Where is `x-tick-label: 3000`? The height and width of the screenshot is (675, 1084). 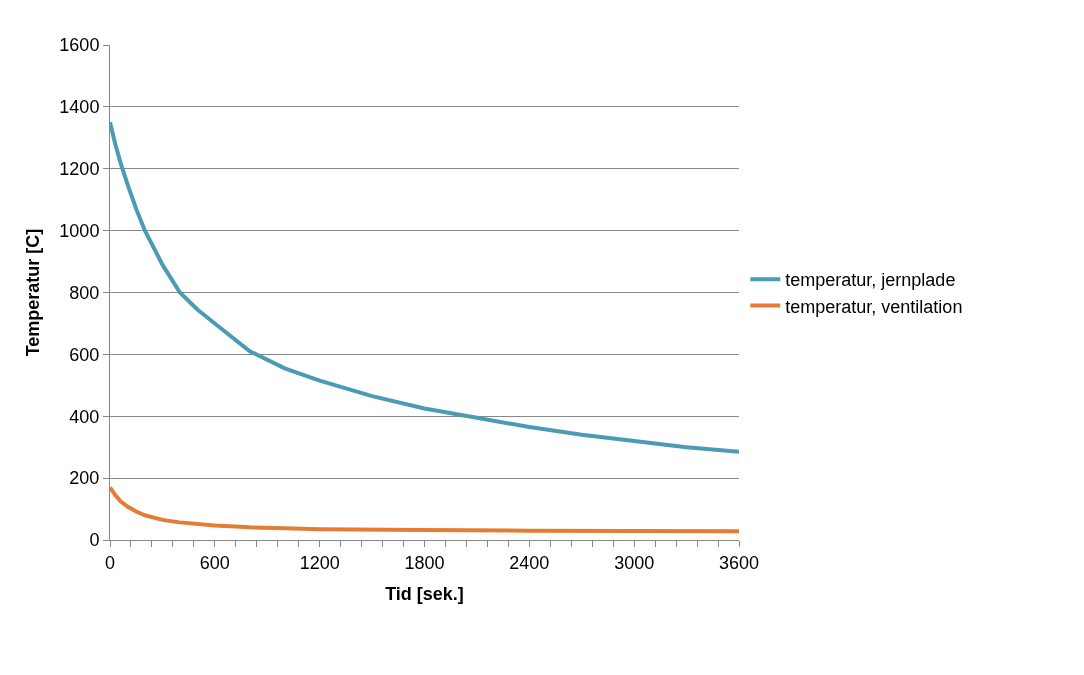 x-tick-label: 3000 is located at coordinates (634, 562).